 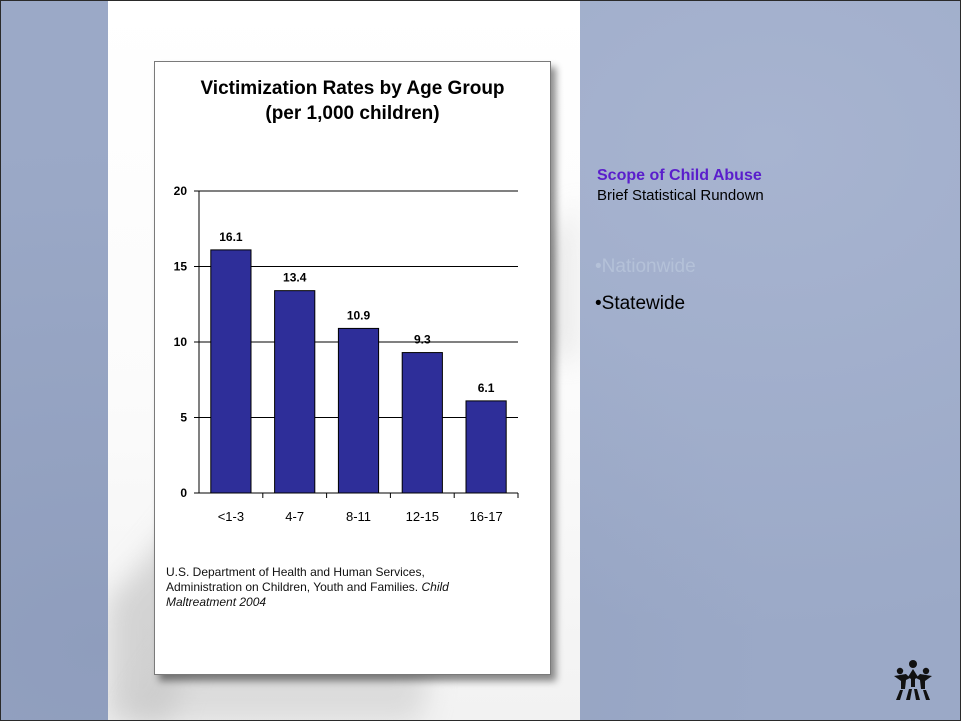 I want to click on bullet-list: •Nationwide •Statewide, so click(x=645, y=293).